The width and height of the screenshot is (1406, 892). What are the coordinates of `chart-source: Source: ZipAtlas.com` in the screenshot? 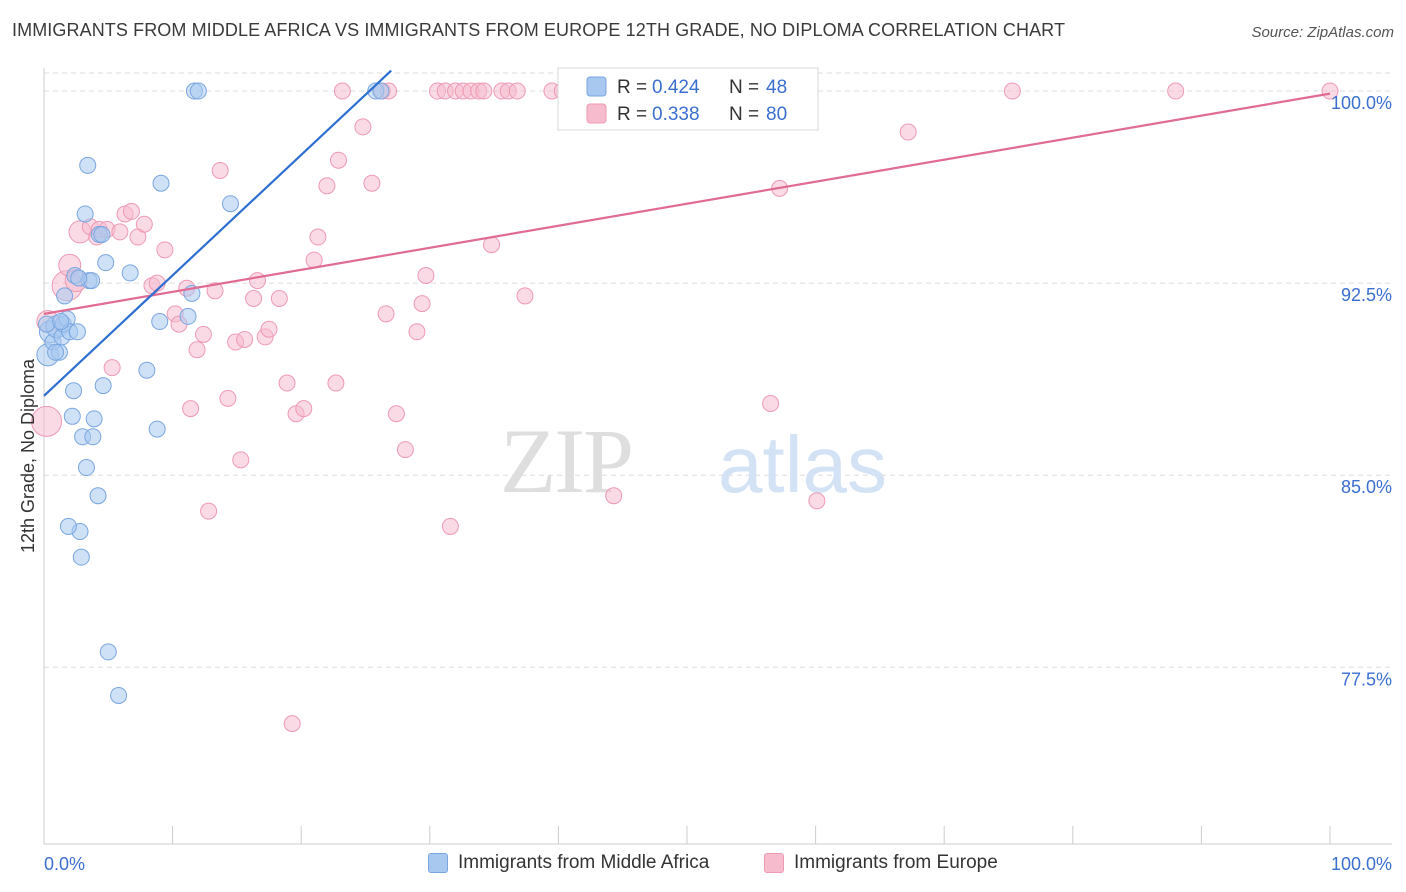 It's located at (1322, 32).